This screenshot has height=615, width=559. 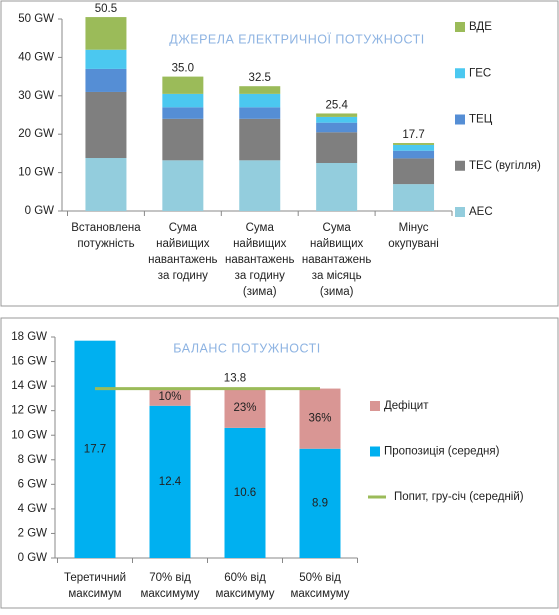 I want to click on legend-label: Пропозиція (середня), so click(x=442, y=452).